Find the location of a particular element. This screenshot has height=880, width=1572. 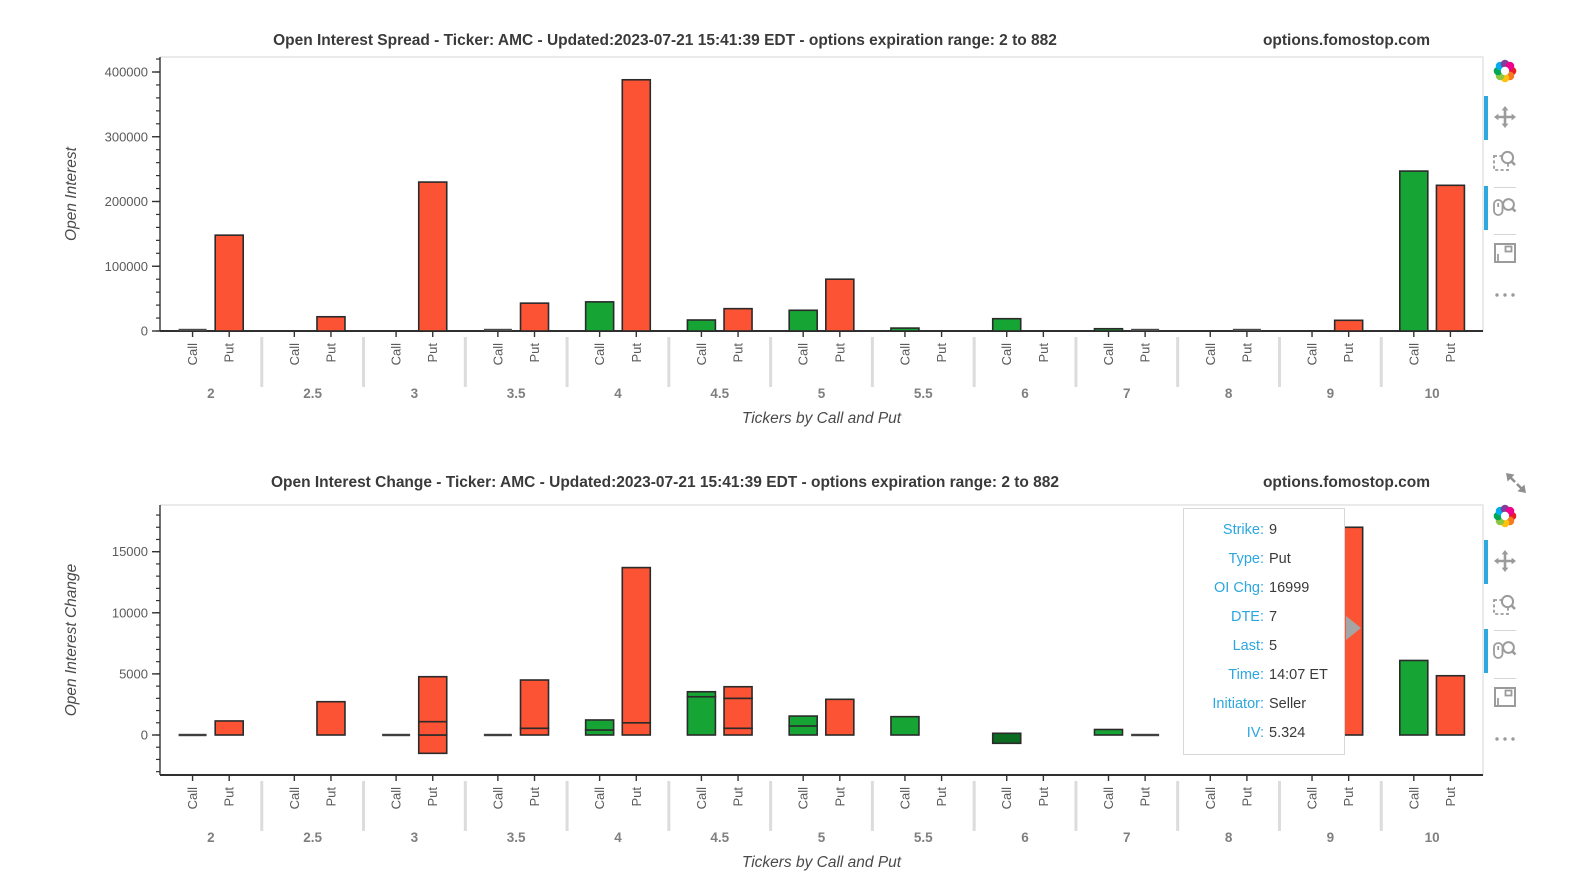

svg-text: 9 is located at coordinates (1331, 393).